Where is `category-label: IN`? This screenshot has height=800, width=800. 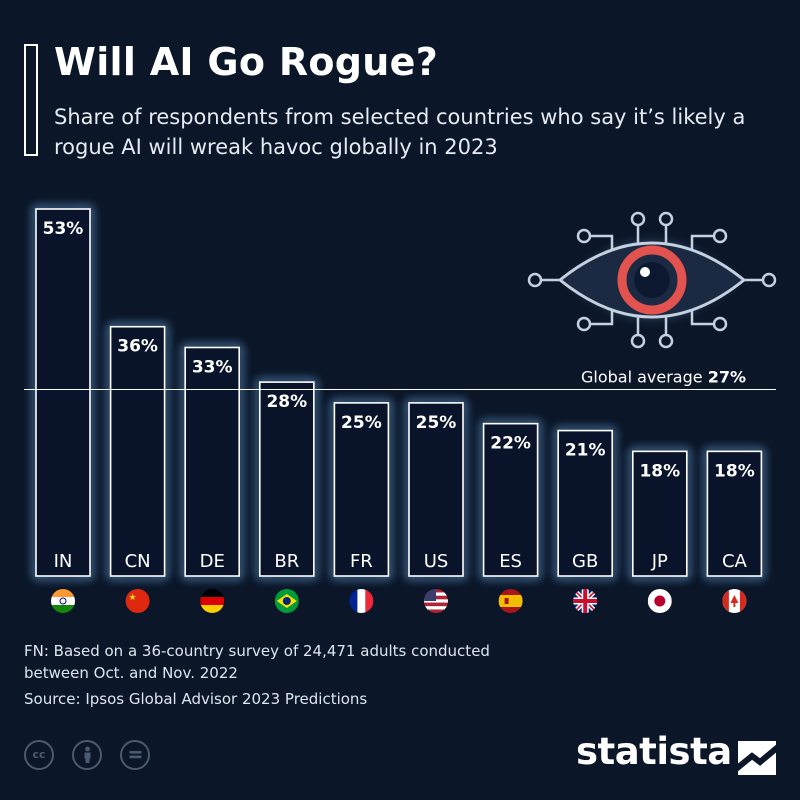 category-label: IN is located at coordinates (63, 561).